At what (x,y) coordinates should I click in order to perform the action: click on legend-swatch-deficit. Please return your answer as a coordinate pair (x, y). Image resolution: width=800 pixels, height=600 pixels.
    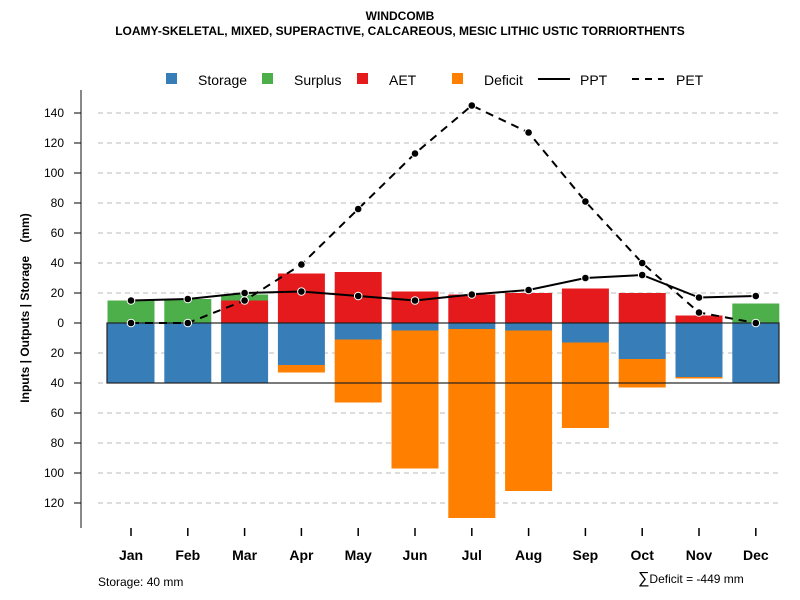
    Looking at the image, I should click on (457, 78).